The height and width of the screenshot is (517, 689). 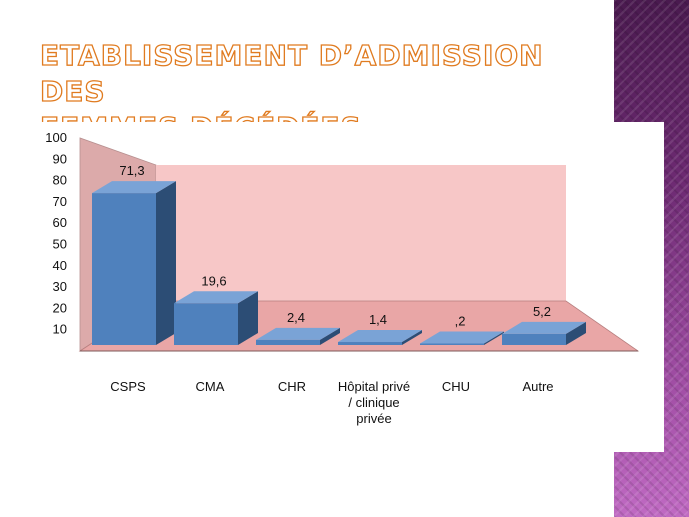 I want to click on data-label: ,2, so click(x=460, y=321).